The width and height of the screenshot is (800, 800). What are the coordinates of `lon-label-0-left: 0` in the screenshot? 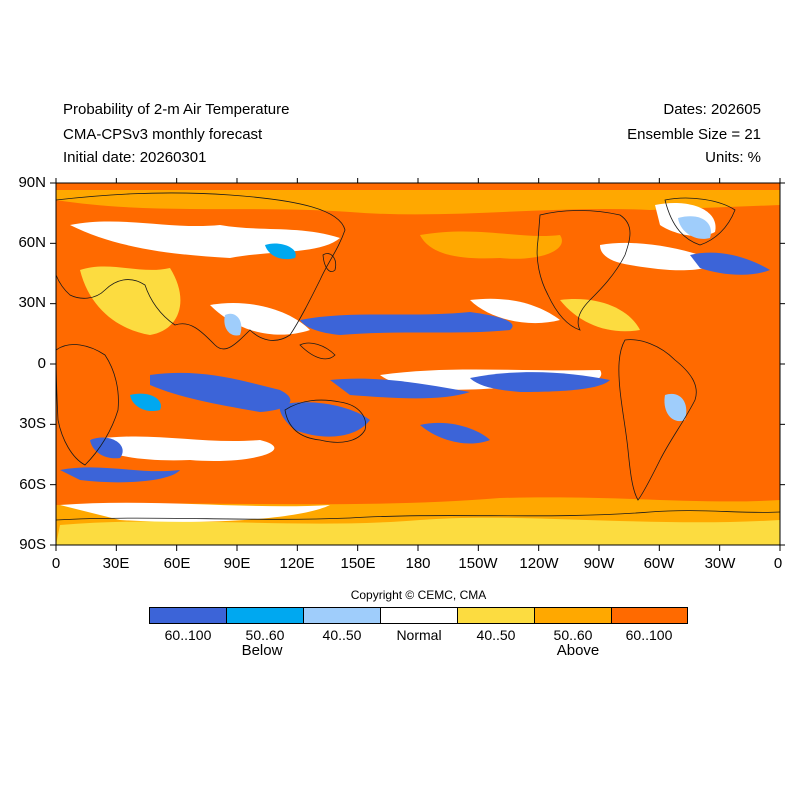 It's located at (56, 563).